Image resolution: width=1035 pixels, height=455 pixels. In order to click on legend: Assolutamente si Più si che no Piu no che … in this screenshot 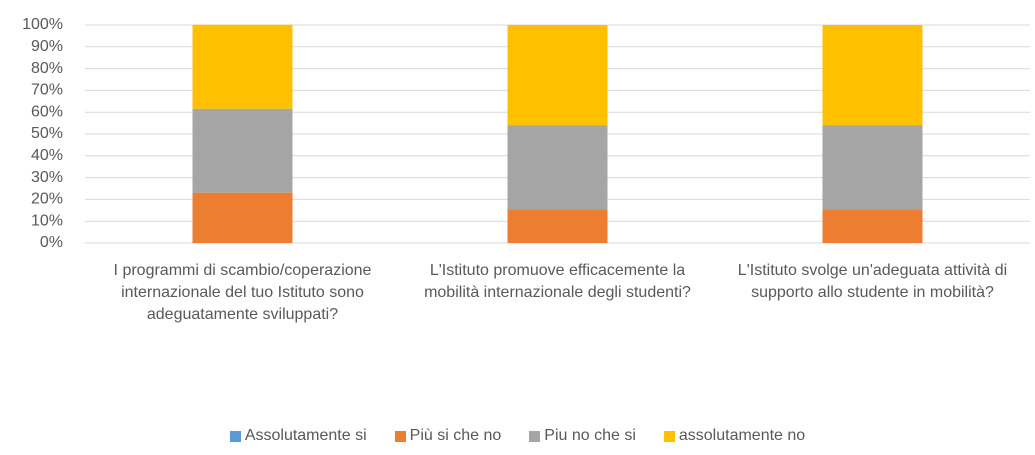, I will do `click(517, 436)`.